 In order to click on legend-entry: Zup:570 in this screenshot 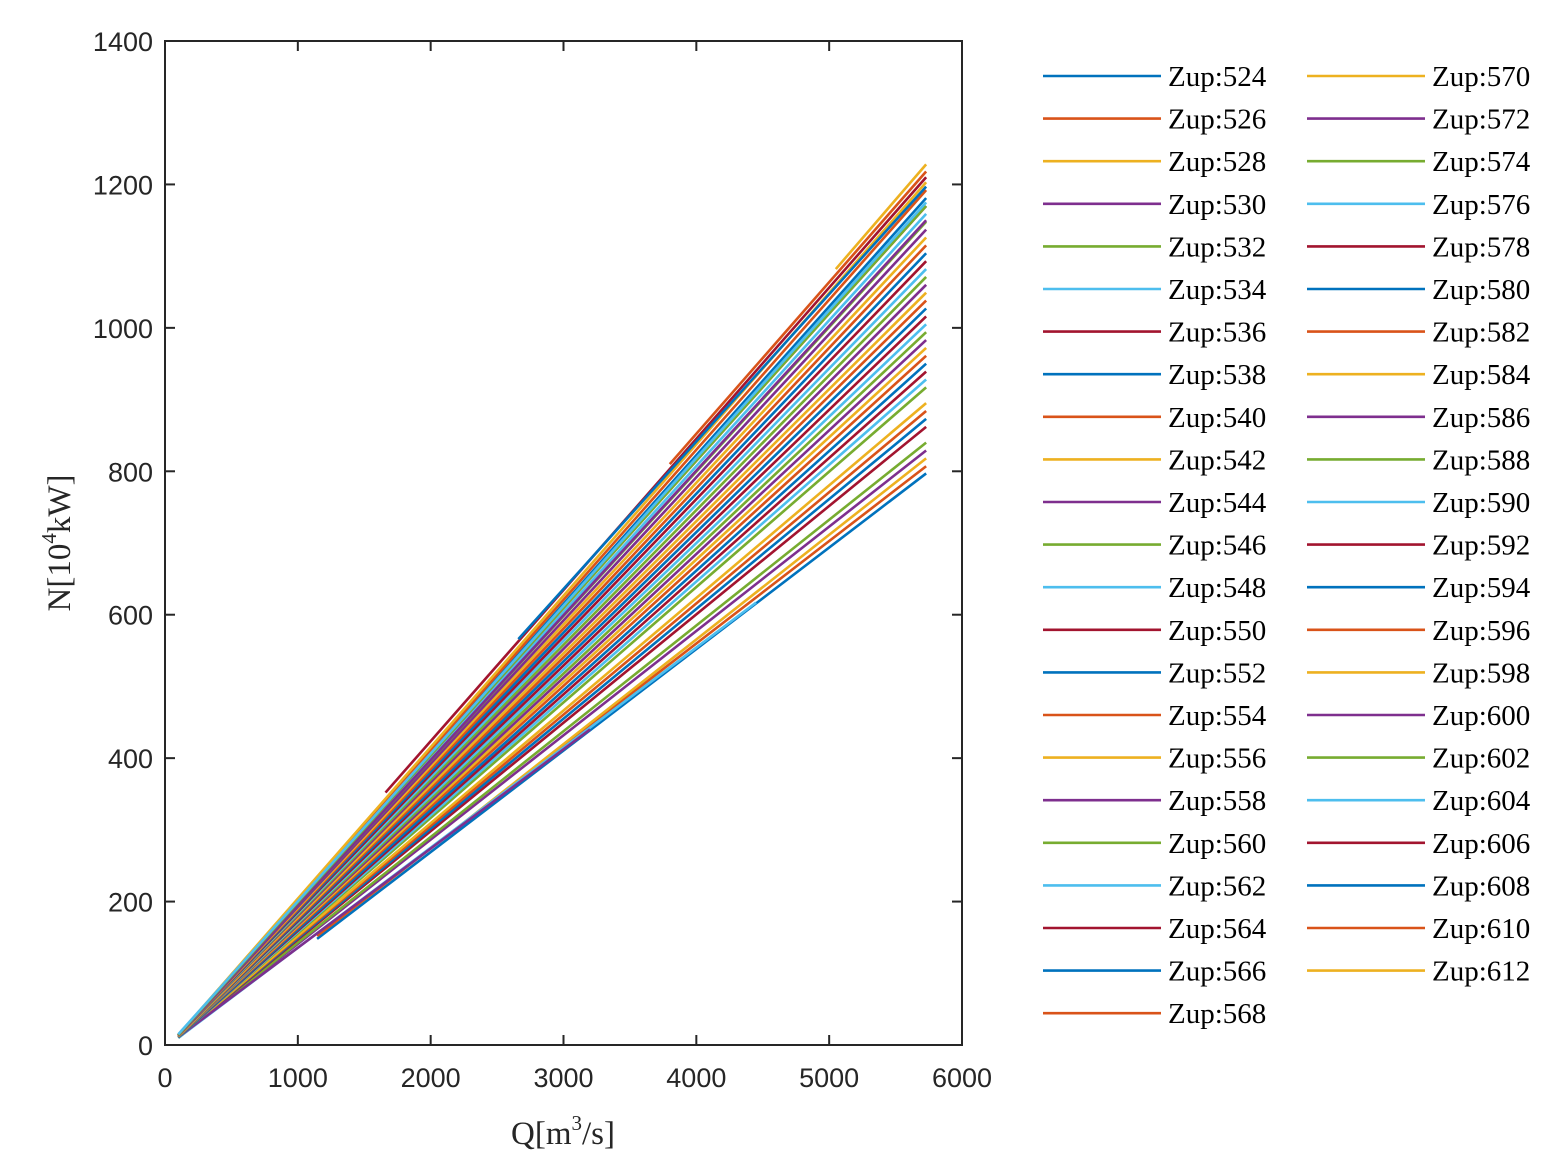, I will do `click(1418, 77)`.